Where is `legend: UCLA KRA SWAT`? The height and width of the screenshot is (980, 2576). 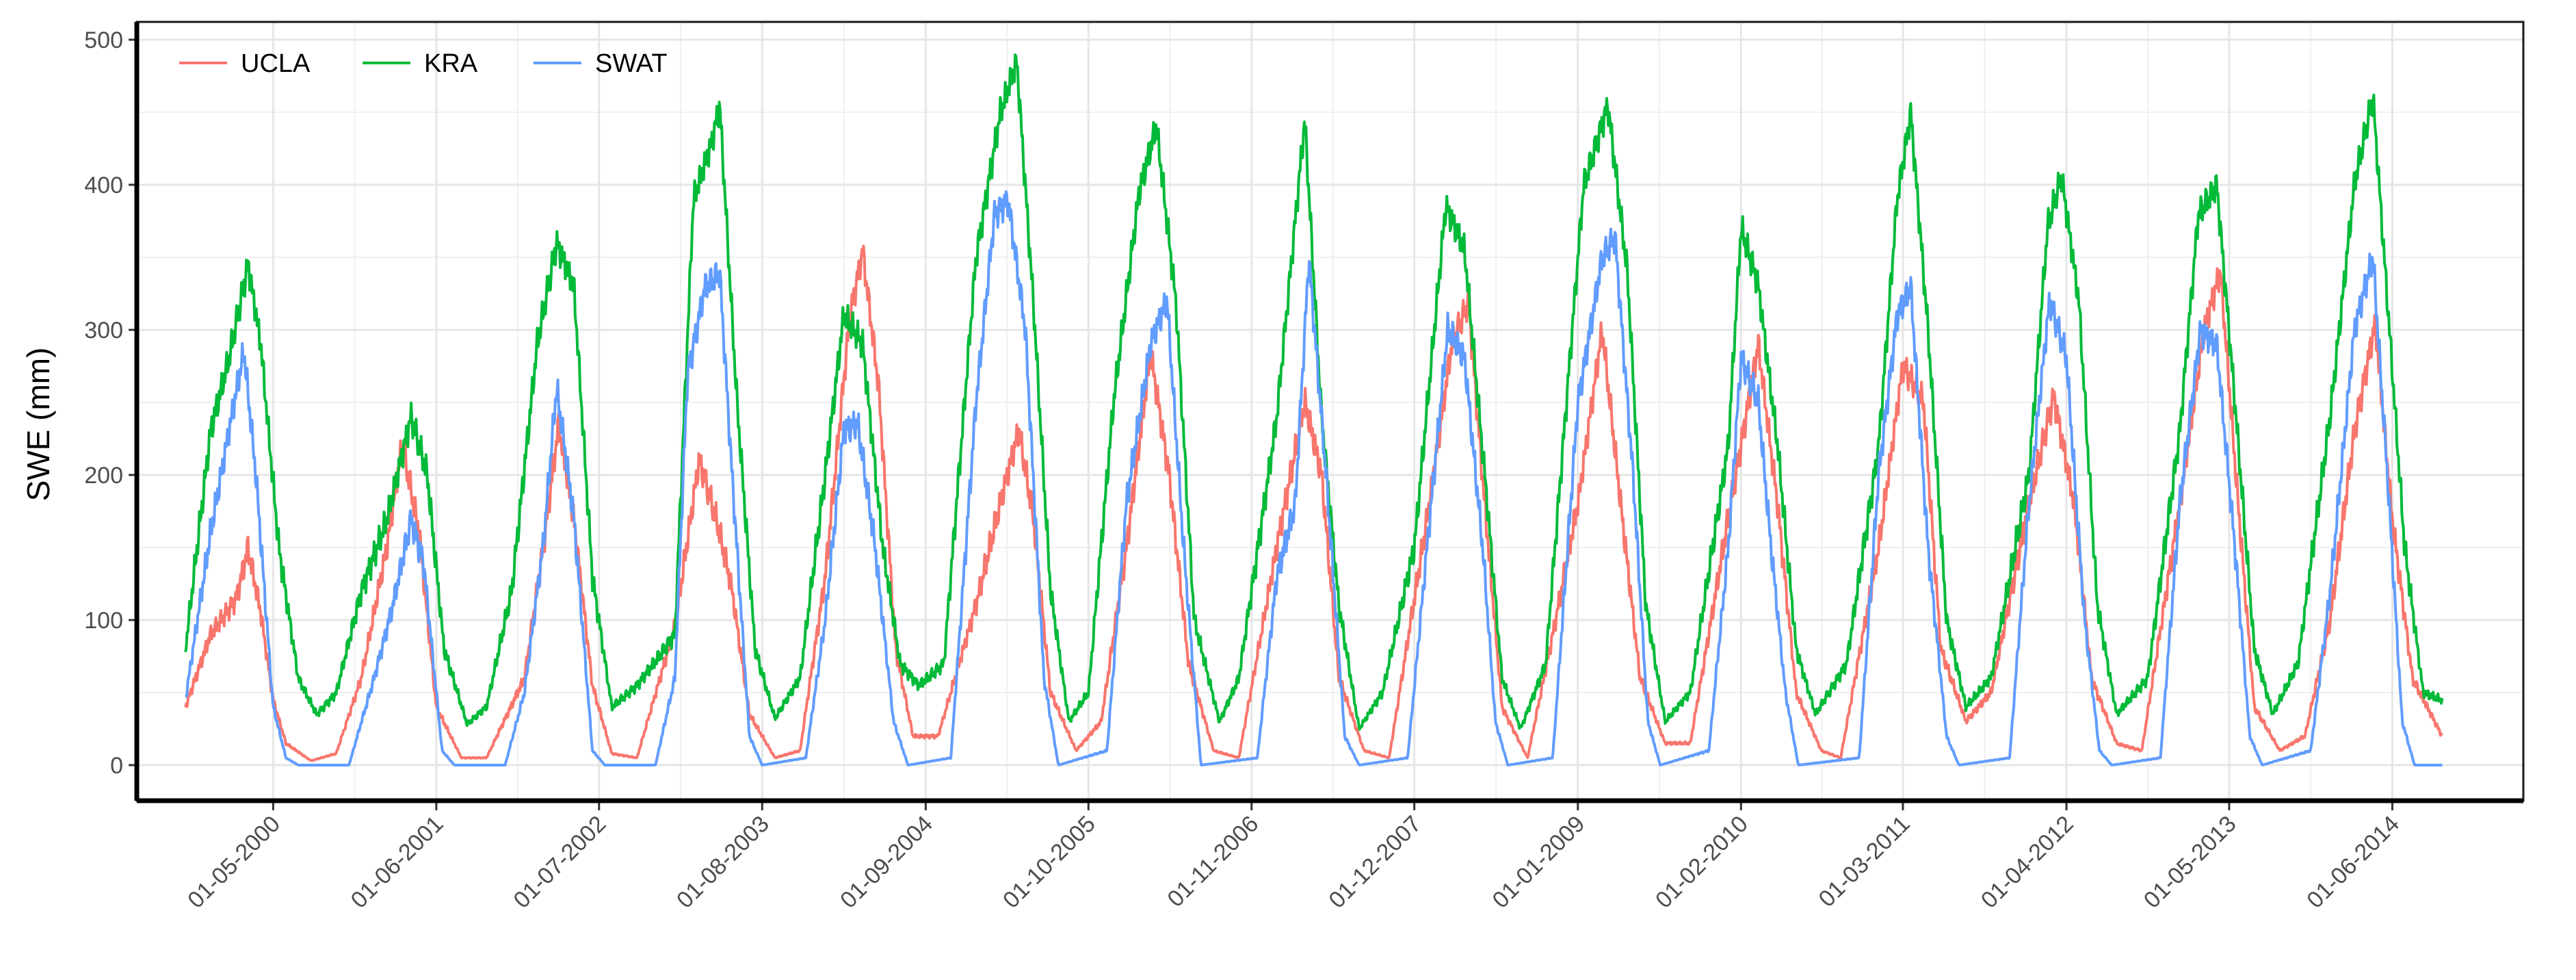 legend: UCLA KRA SWAT is located at coordinates (423, 63).